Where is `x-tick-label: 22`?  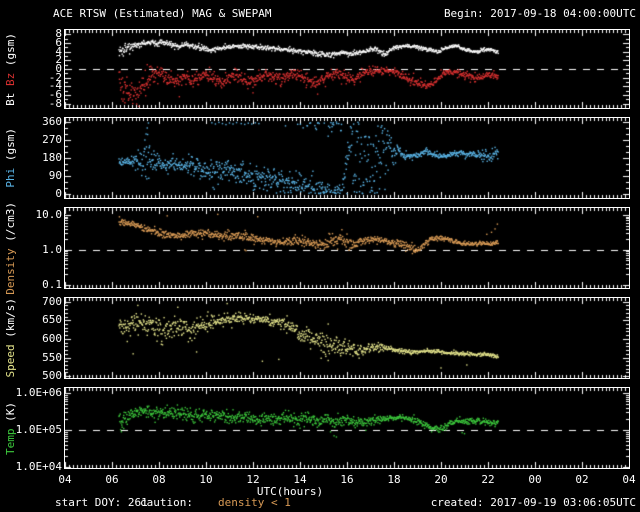
x-tick-label: 22 is located at coordinates (488, 479).